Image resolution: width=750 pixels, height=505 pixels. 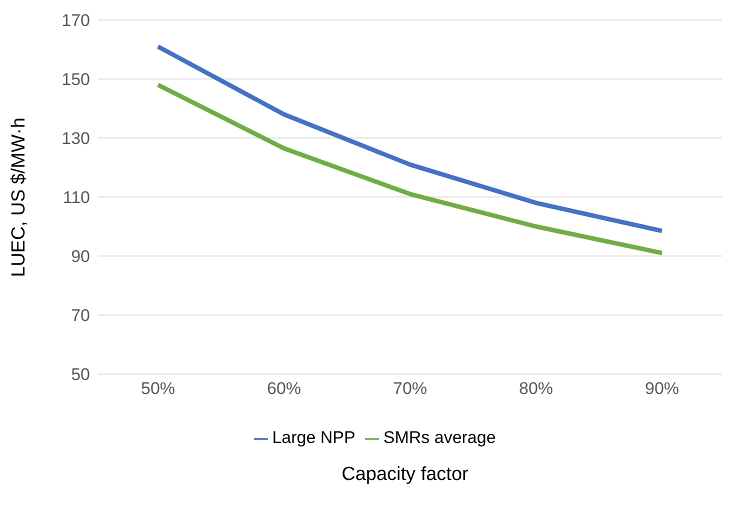 I want to click on x-tick-label: 50%, so click(x=158, y=388).